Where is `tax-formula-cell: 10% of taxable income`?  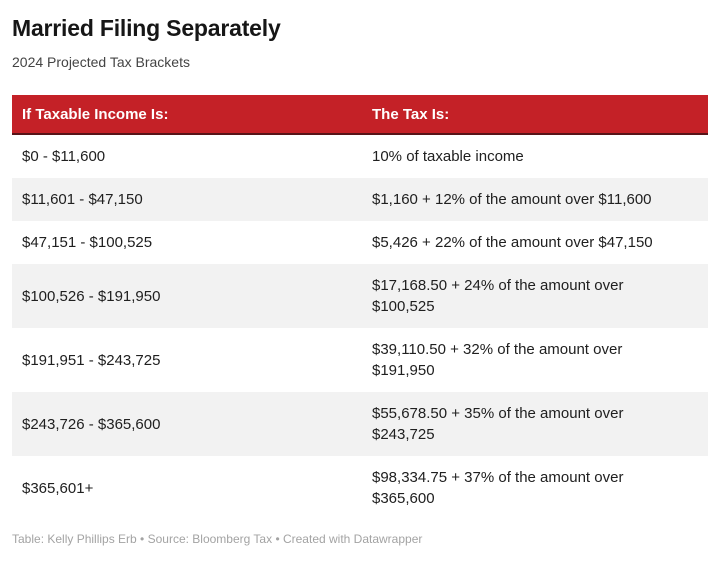 tax-formula-cell: 10% of taxable income is located at coordinates (448, 156).